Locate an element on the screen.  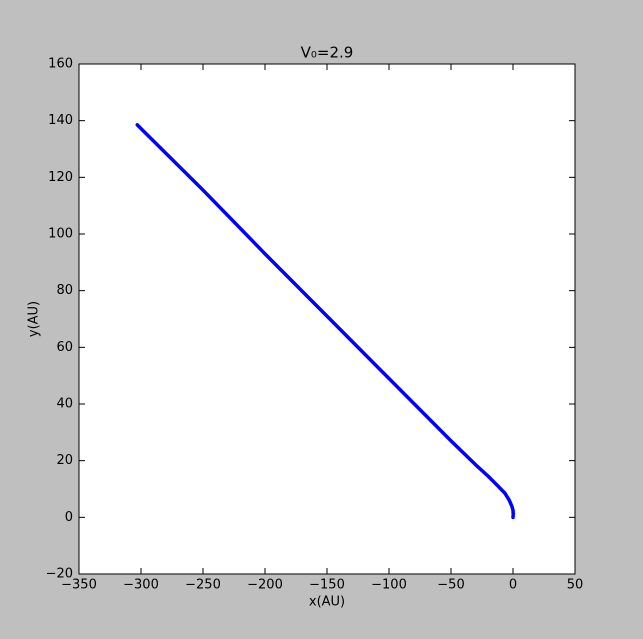
y-tick-label: 60 is located at coordinates (64, 347).